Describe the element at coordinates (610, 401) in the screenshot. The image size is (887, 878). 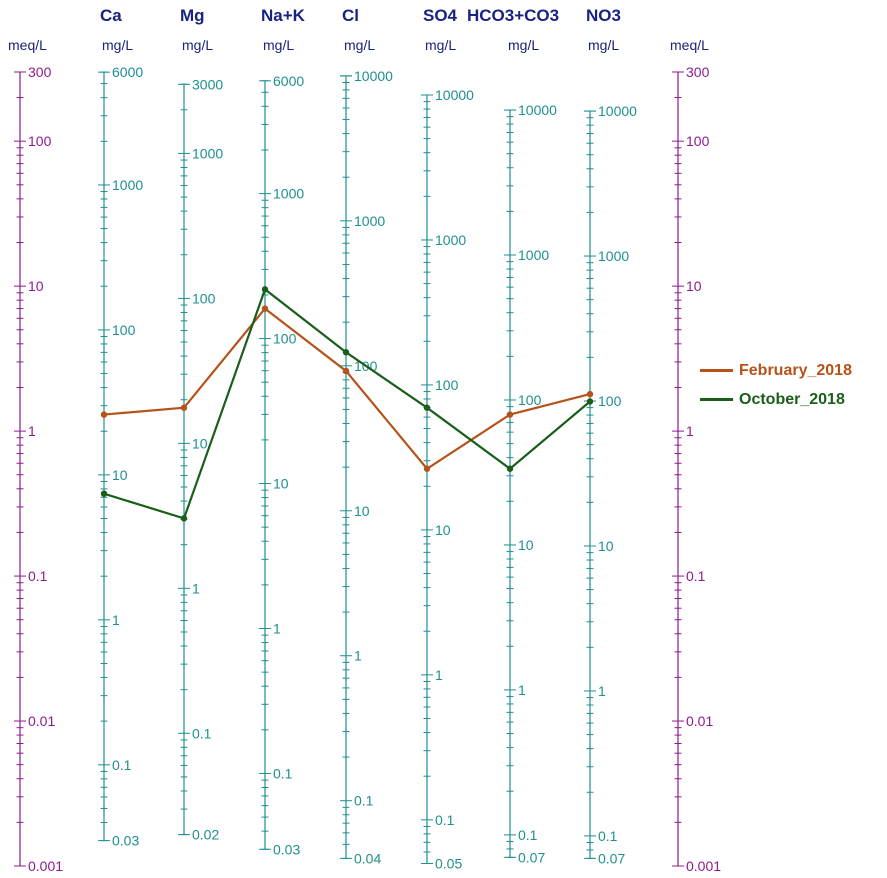
I see `column-6-tick-label: 100` at that location.